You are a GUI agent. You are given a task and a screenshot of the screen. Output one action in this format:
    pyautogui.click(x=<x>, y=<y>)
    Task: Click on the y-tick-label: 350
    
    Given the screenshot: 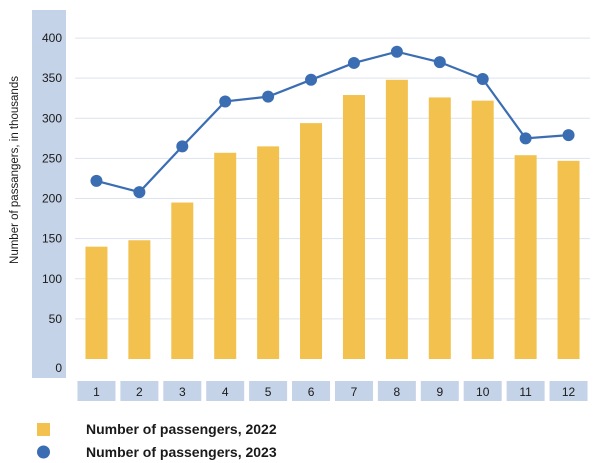 What is the action you would take?
    pyautogui.click(x=52, y=78)
    